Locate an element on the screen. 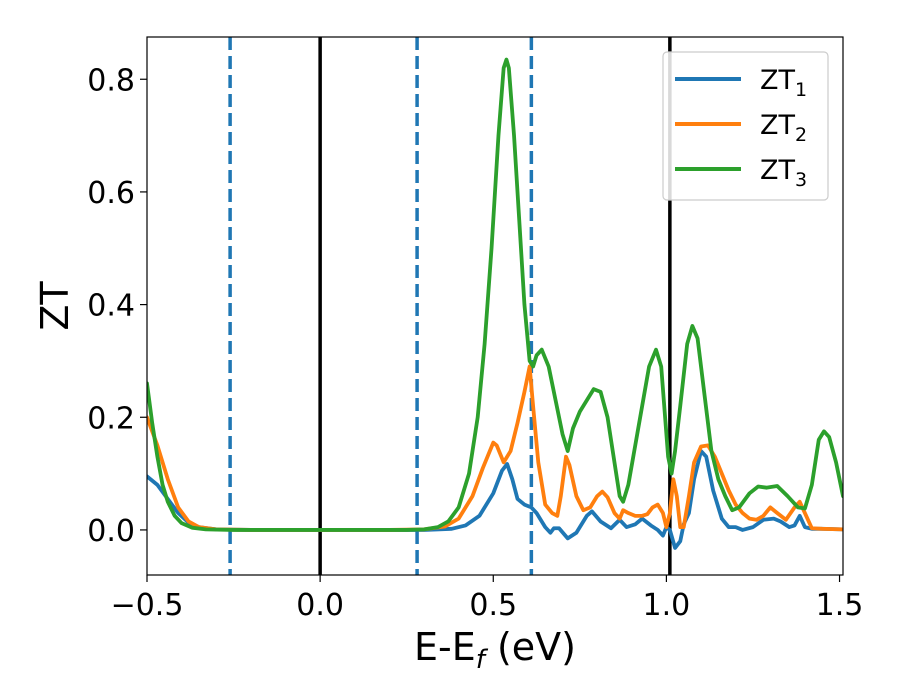 Image resolution: width=900 pixels, height=700 pixels. y-tick-label: 0.6 is located at coordinates (111, 193).